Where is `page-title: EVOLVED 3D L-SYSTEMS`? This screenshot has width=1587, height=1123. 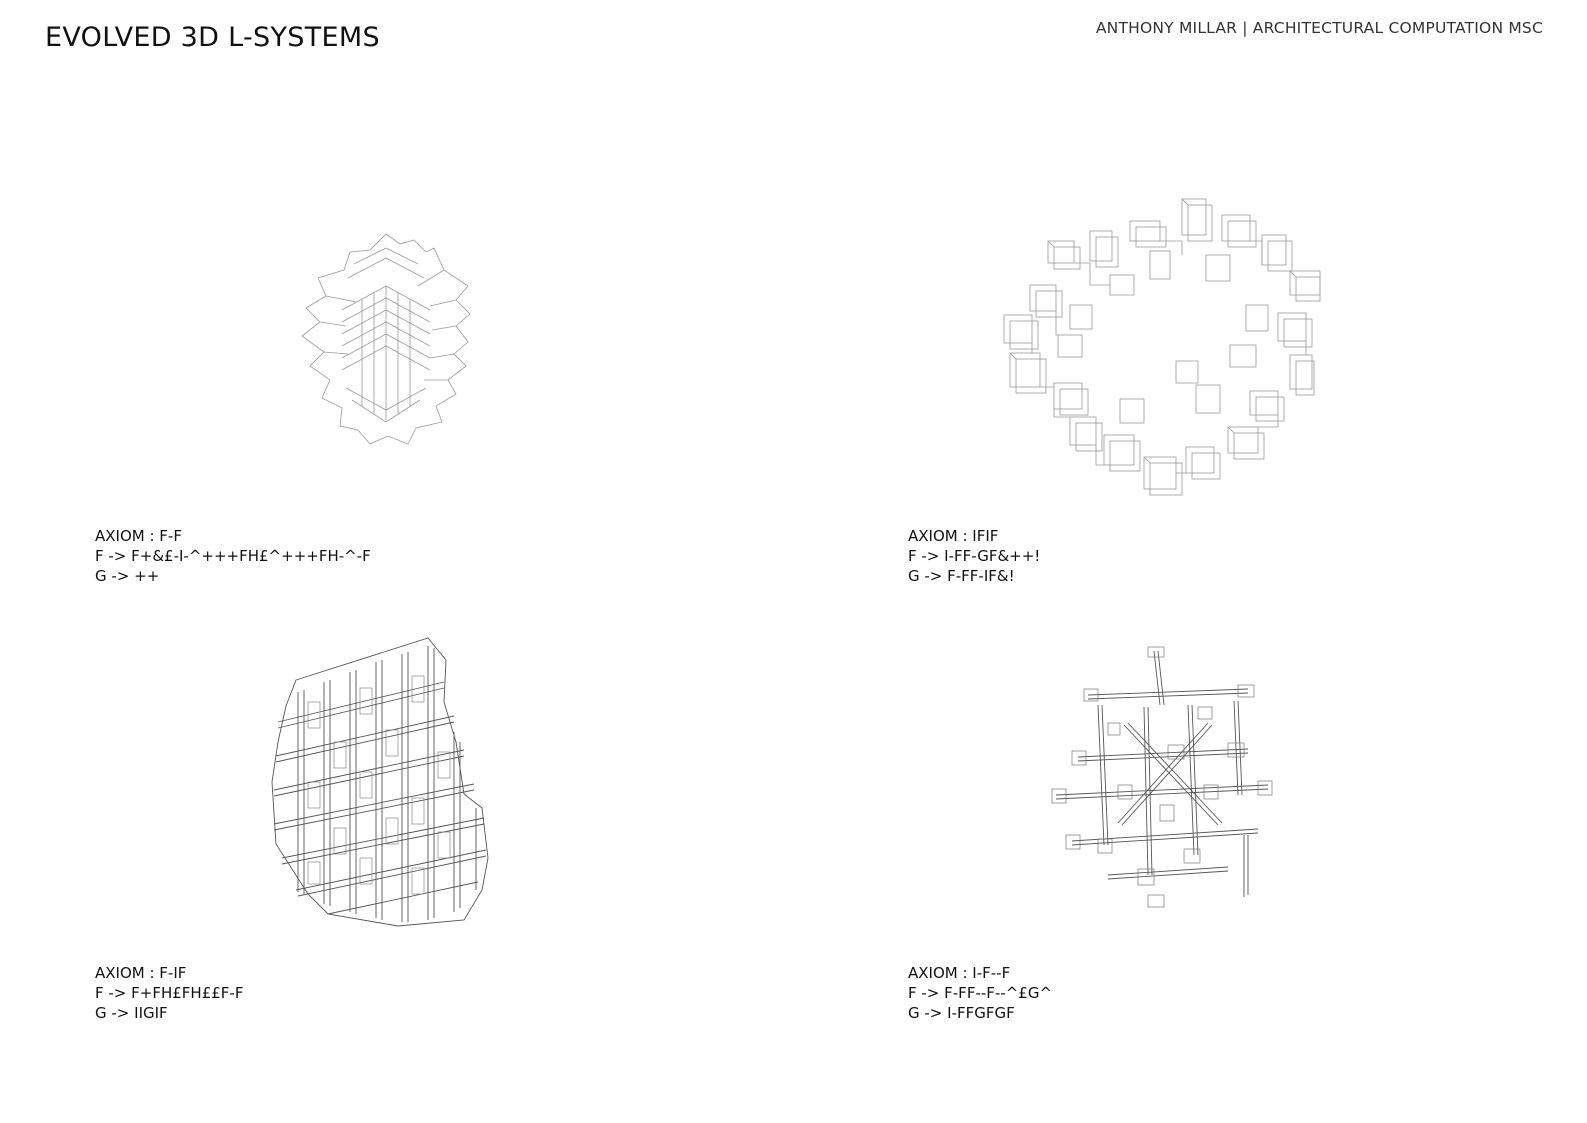
page-title: EVOLVED 3D L-SYSTEMS is located at coordinates (212, 37).